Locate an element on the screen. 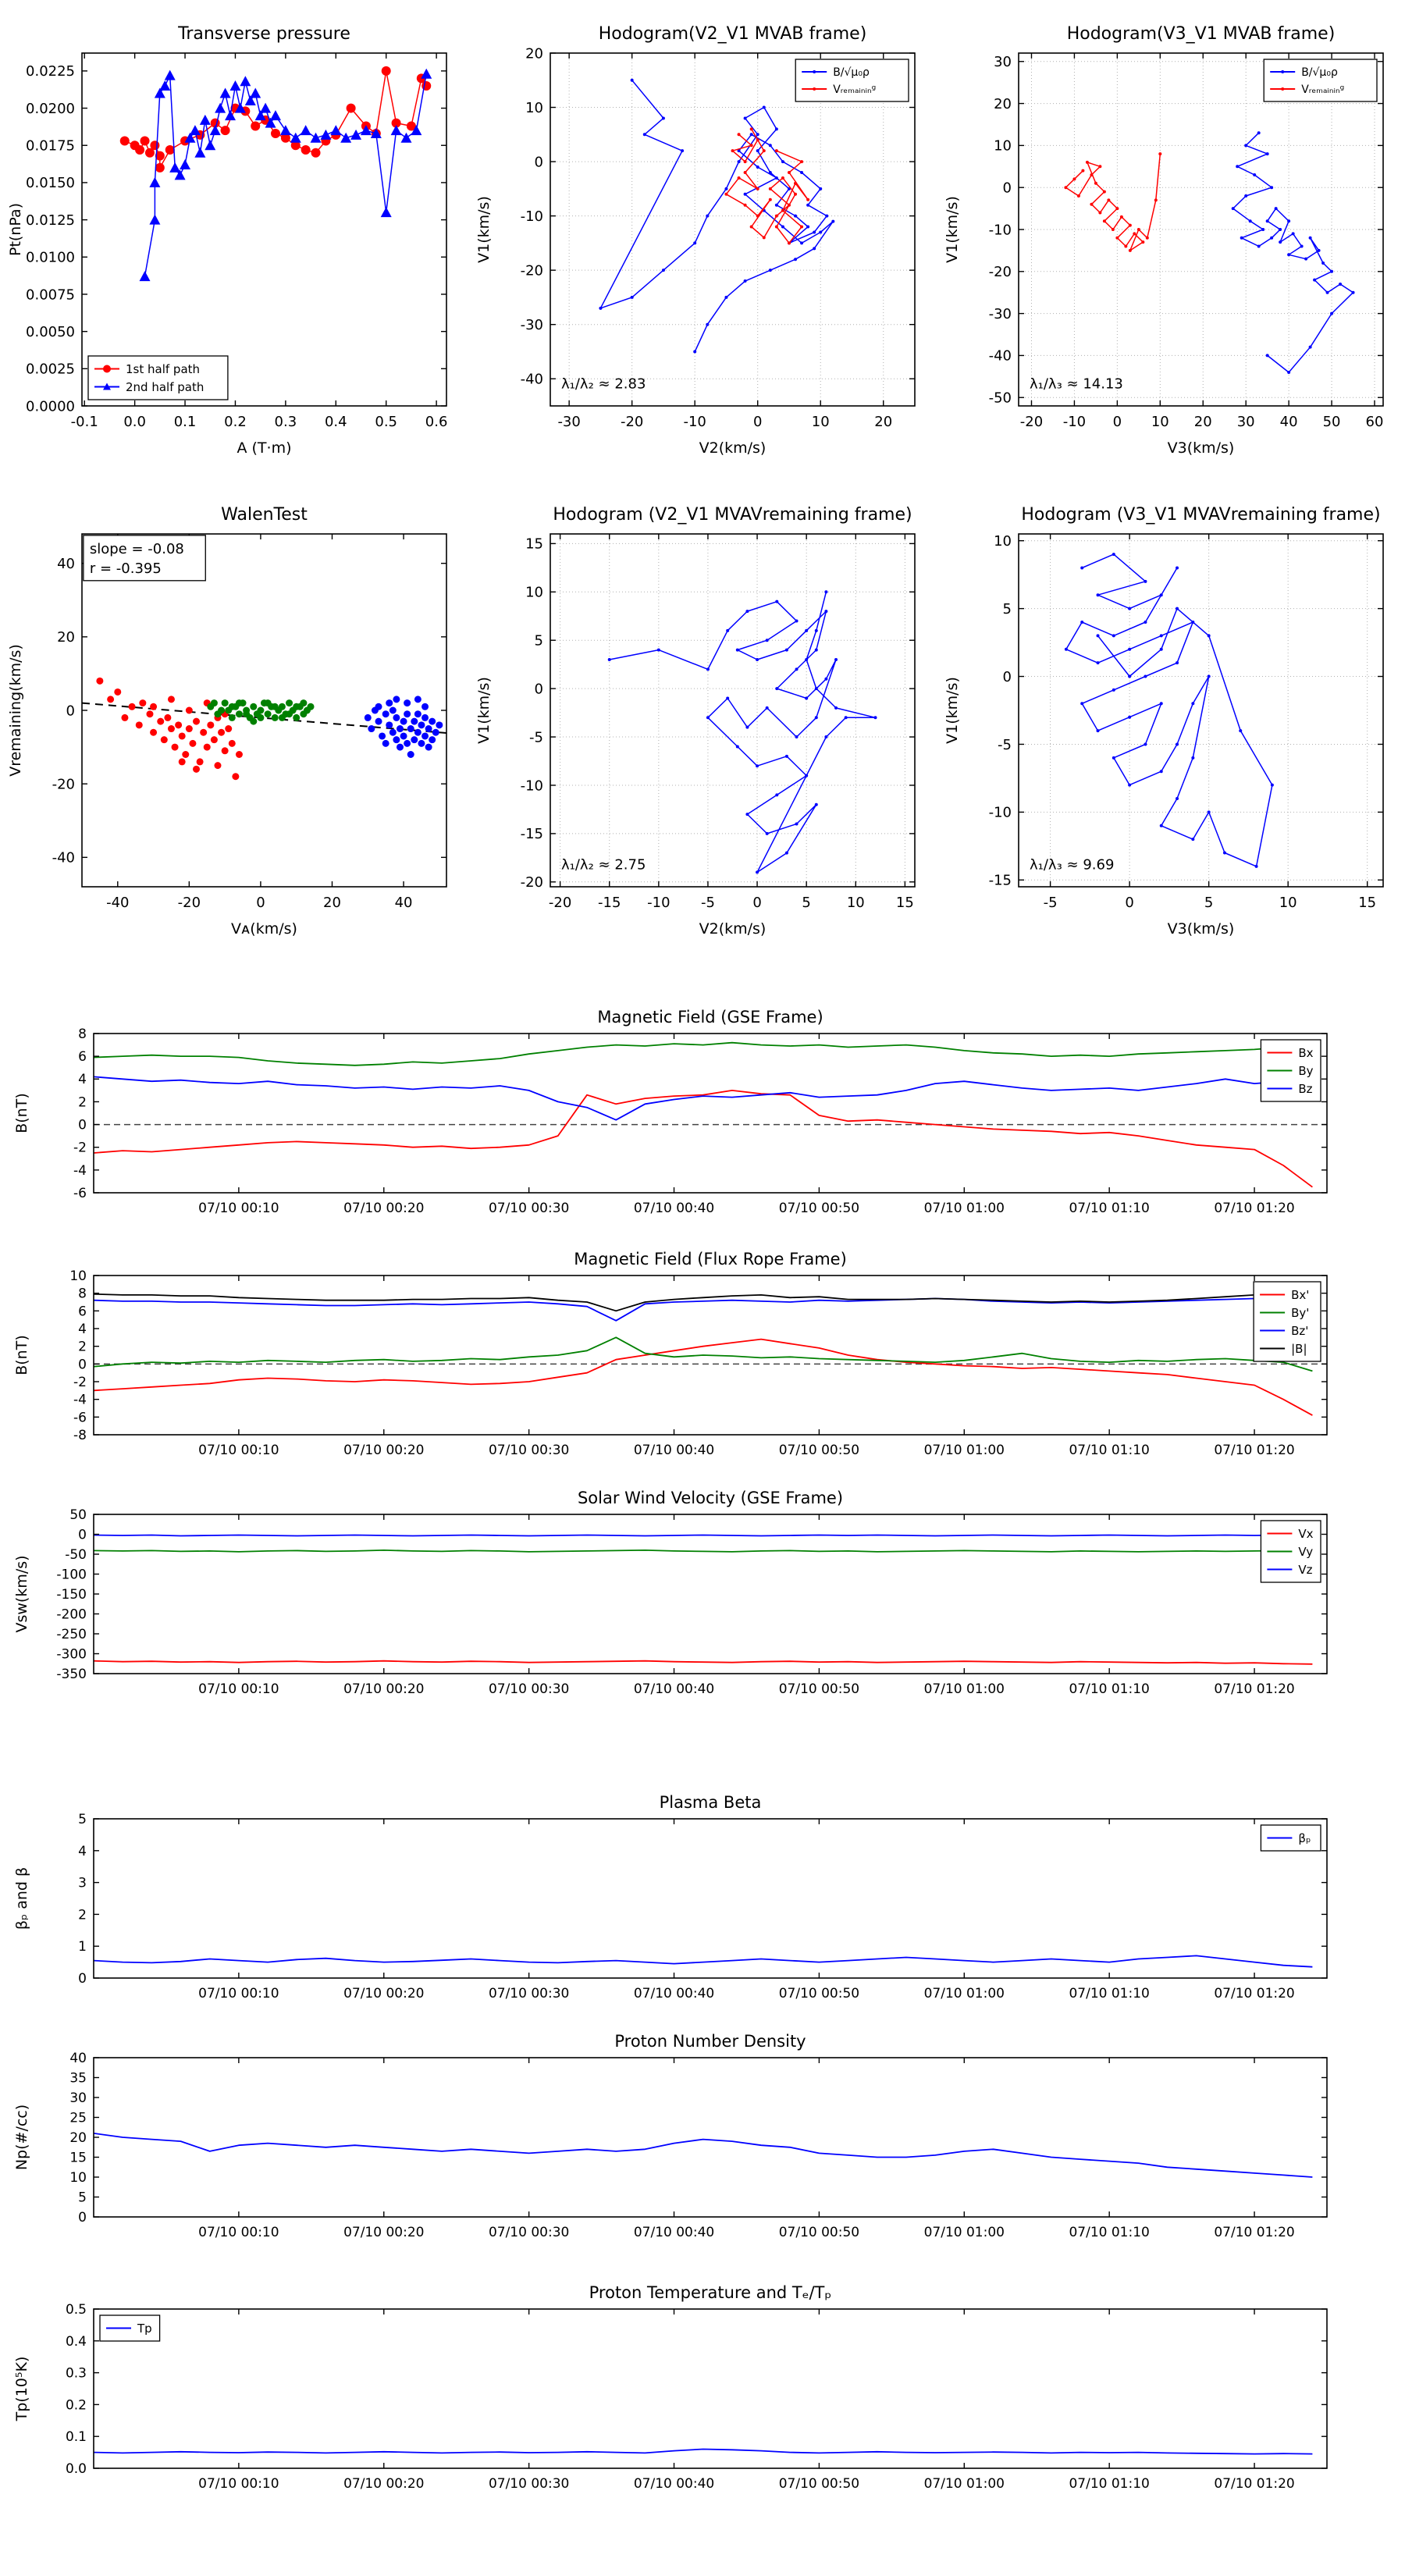 The image size is (1405, 2576). svg-text: Bz is located at coordinates (1305, 1089).